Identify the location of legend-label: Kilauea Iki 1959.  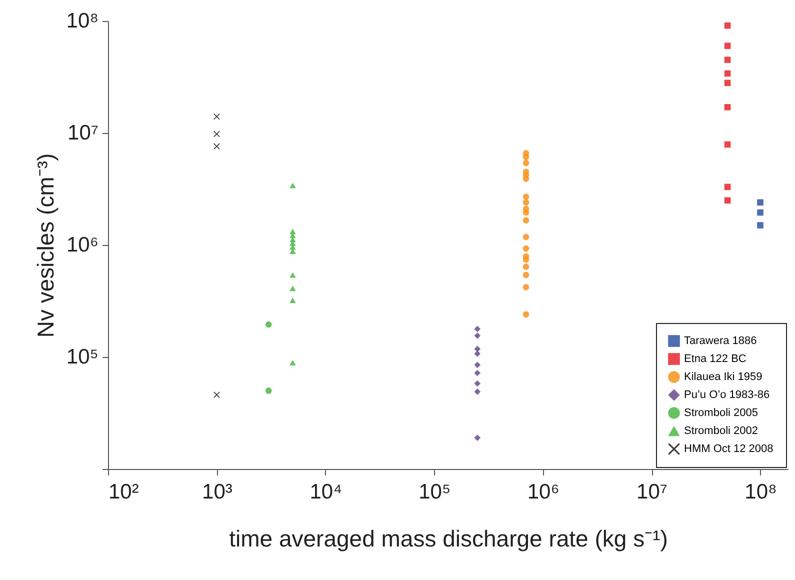
(723, 377).